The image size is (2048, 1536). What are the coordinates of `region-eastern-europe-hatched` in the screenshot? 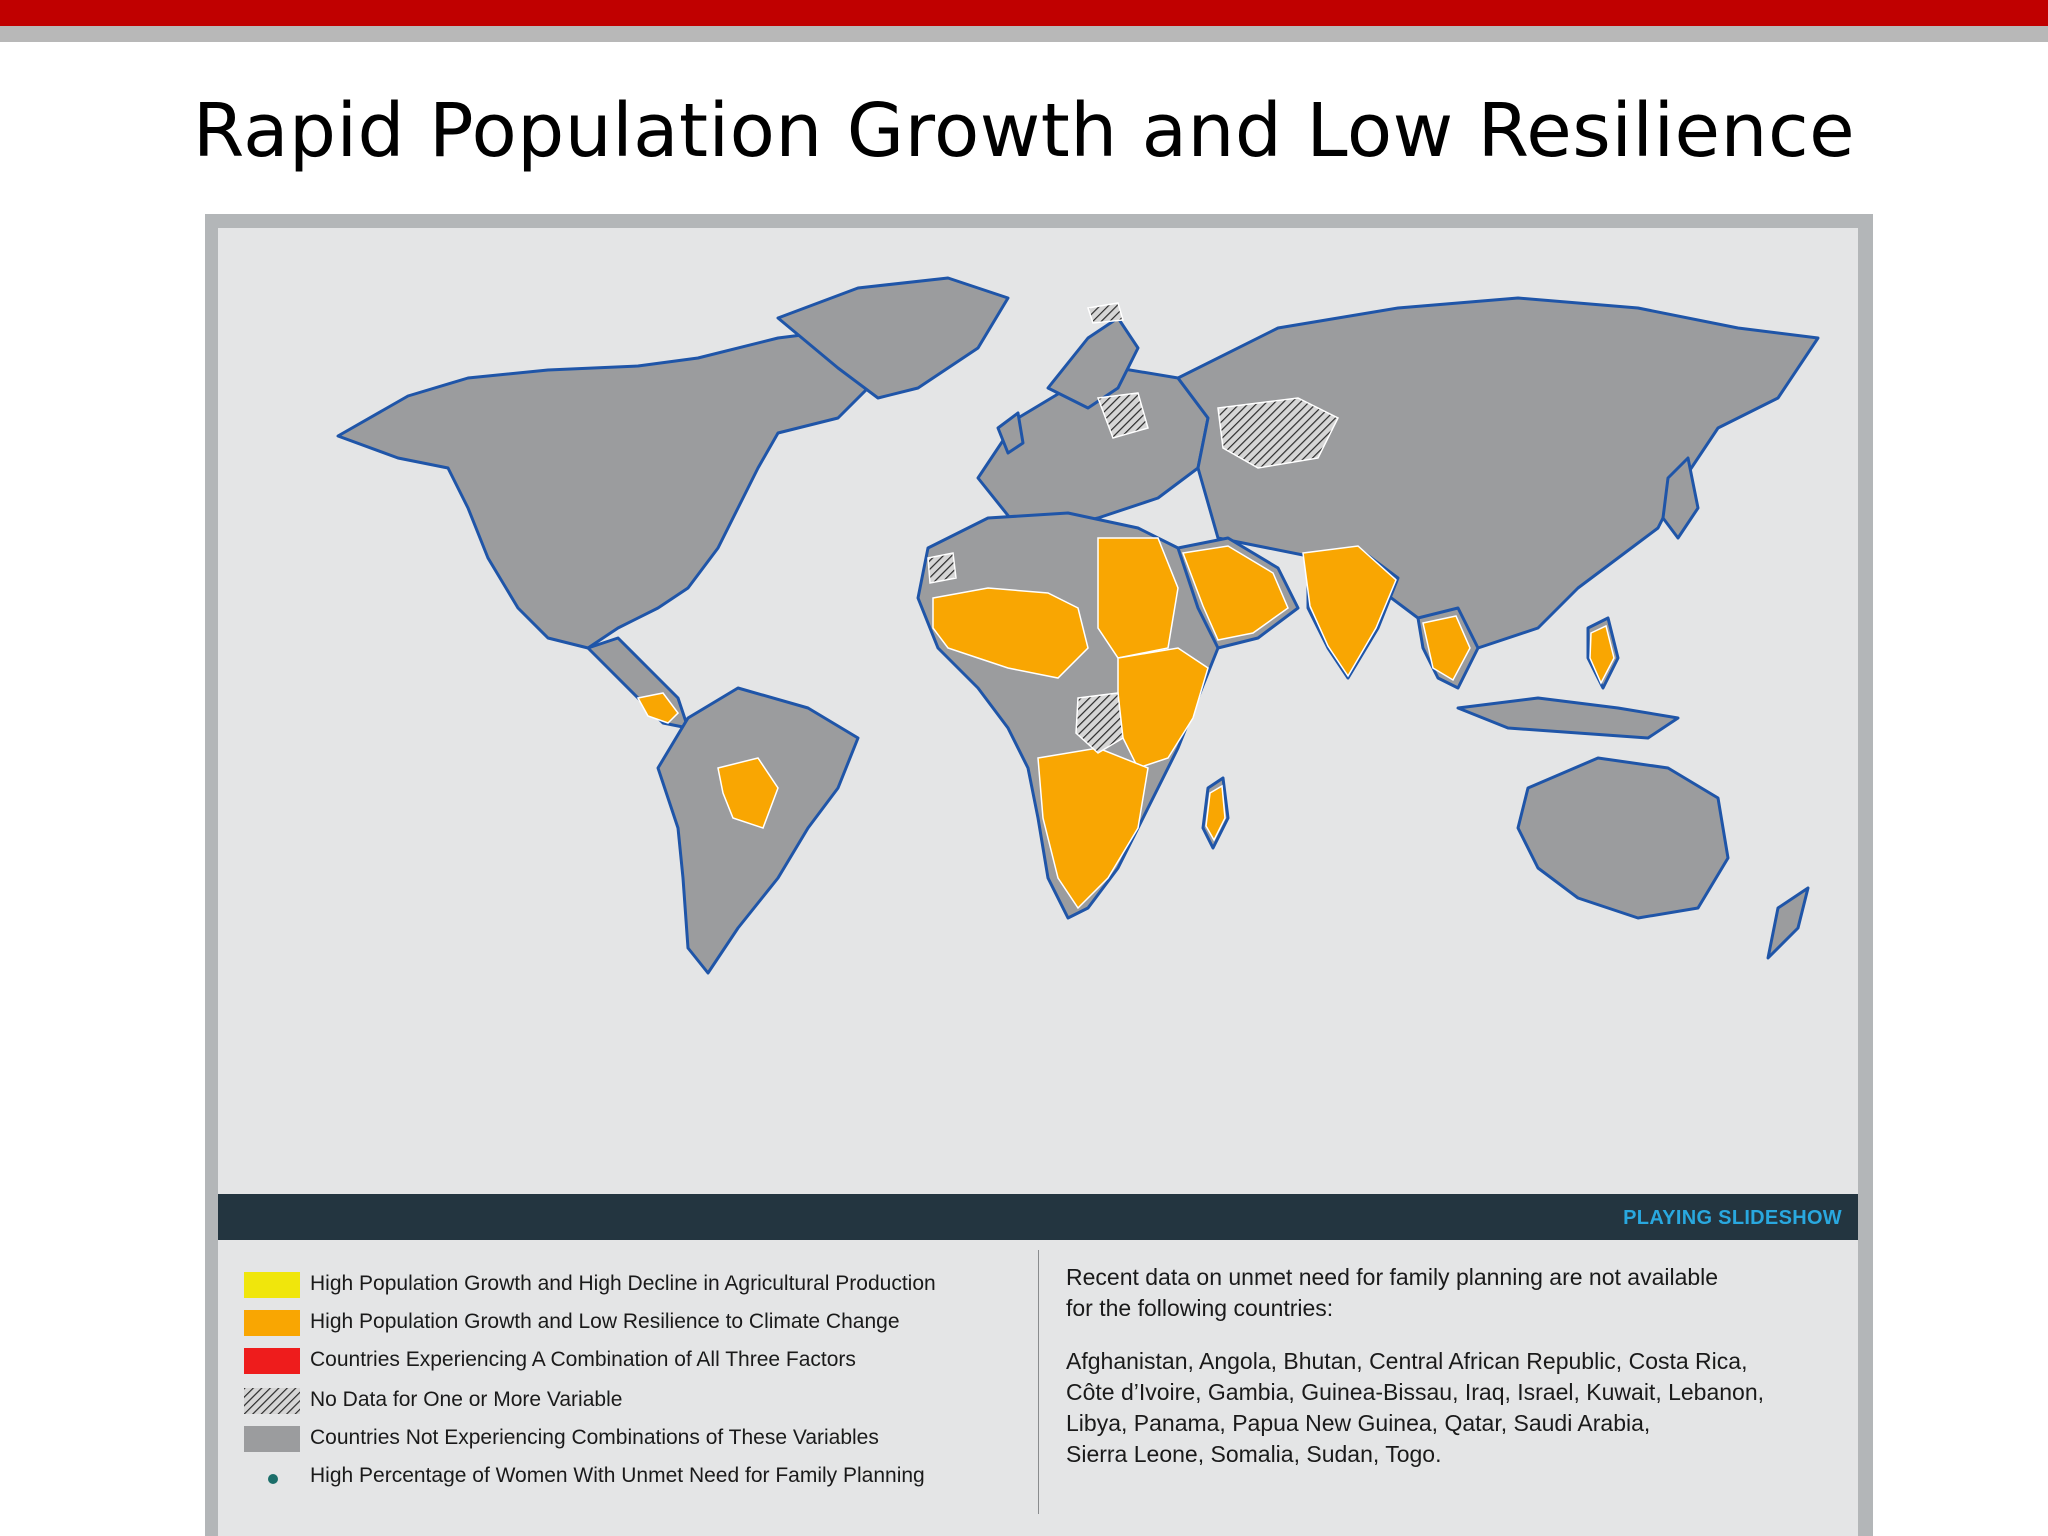 It's located at (1122, 415).